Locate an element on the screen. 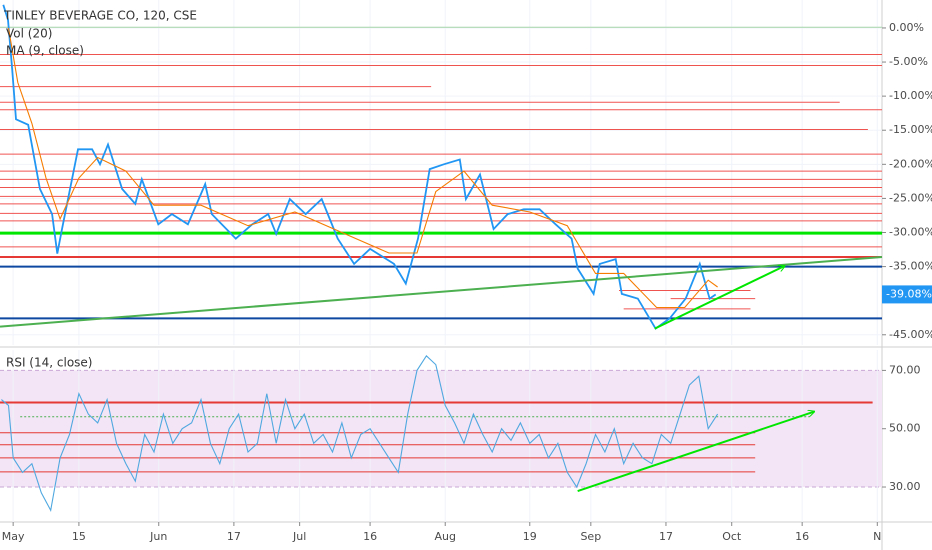 This screenshot has height=550, width=932. y-tick-label: -45.00% is located at coordinates (910, 334).